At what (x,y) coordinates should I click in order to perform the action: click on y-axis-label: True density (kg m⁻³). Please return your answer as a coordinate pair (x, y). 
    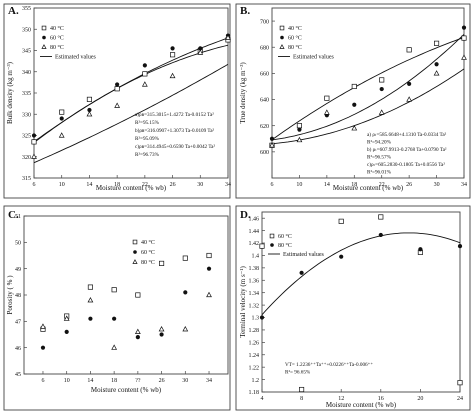
    Looking at the image, I should click on (243, 93).